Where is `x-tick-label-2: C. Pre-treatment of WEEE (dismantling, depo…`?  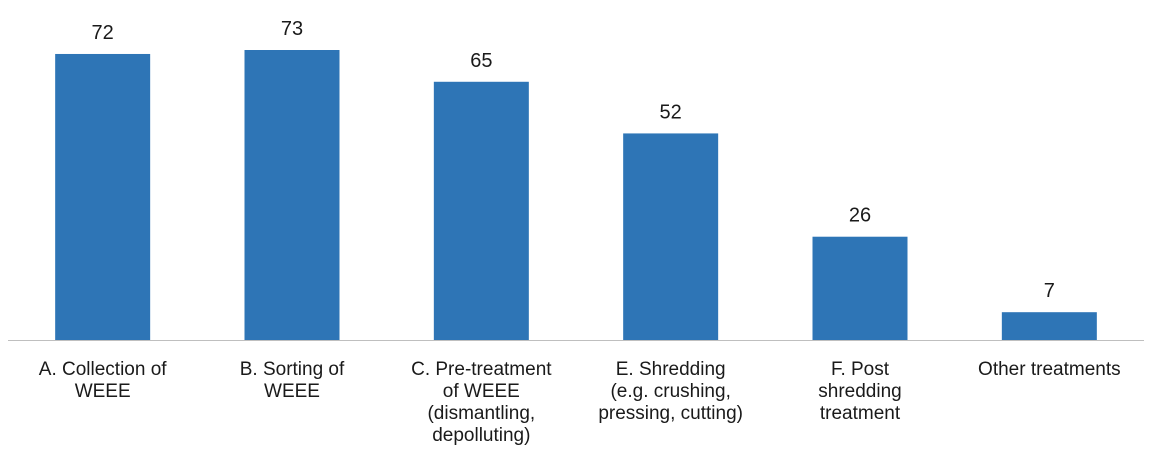 x-tick-label-2: C. Pre-treatment of WEEE (dismantling, depo… is located at coordinates (481, 402).